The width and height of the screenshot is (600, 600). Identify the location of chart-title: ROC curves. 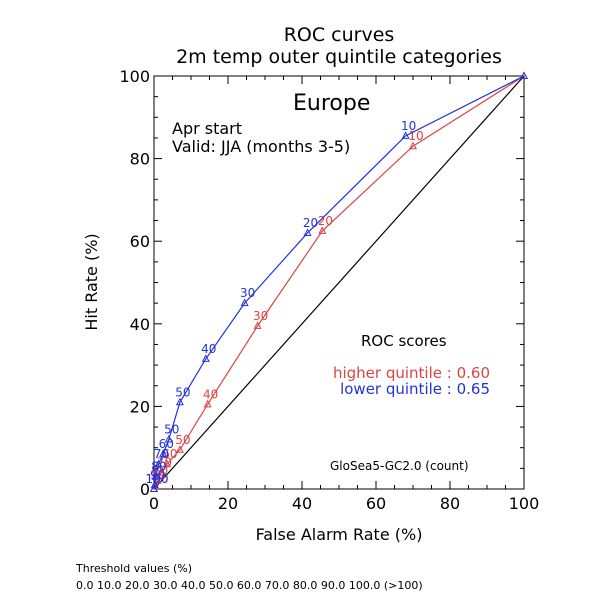
(339, 35).